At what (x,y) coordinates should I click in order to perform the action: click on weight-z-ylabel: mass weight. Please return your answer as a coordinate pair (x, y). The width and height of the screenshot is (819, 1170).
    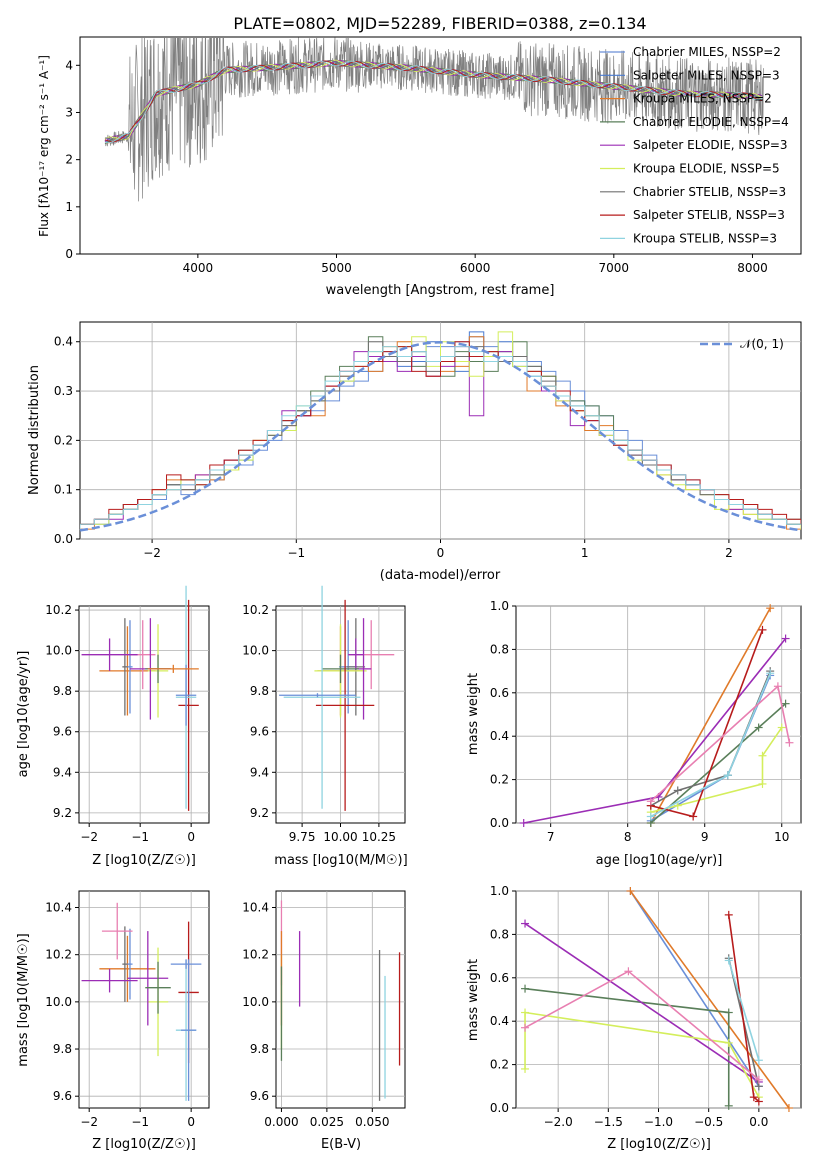
    Looking at the image, I should click on (473, 1000).